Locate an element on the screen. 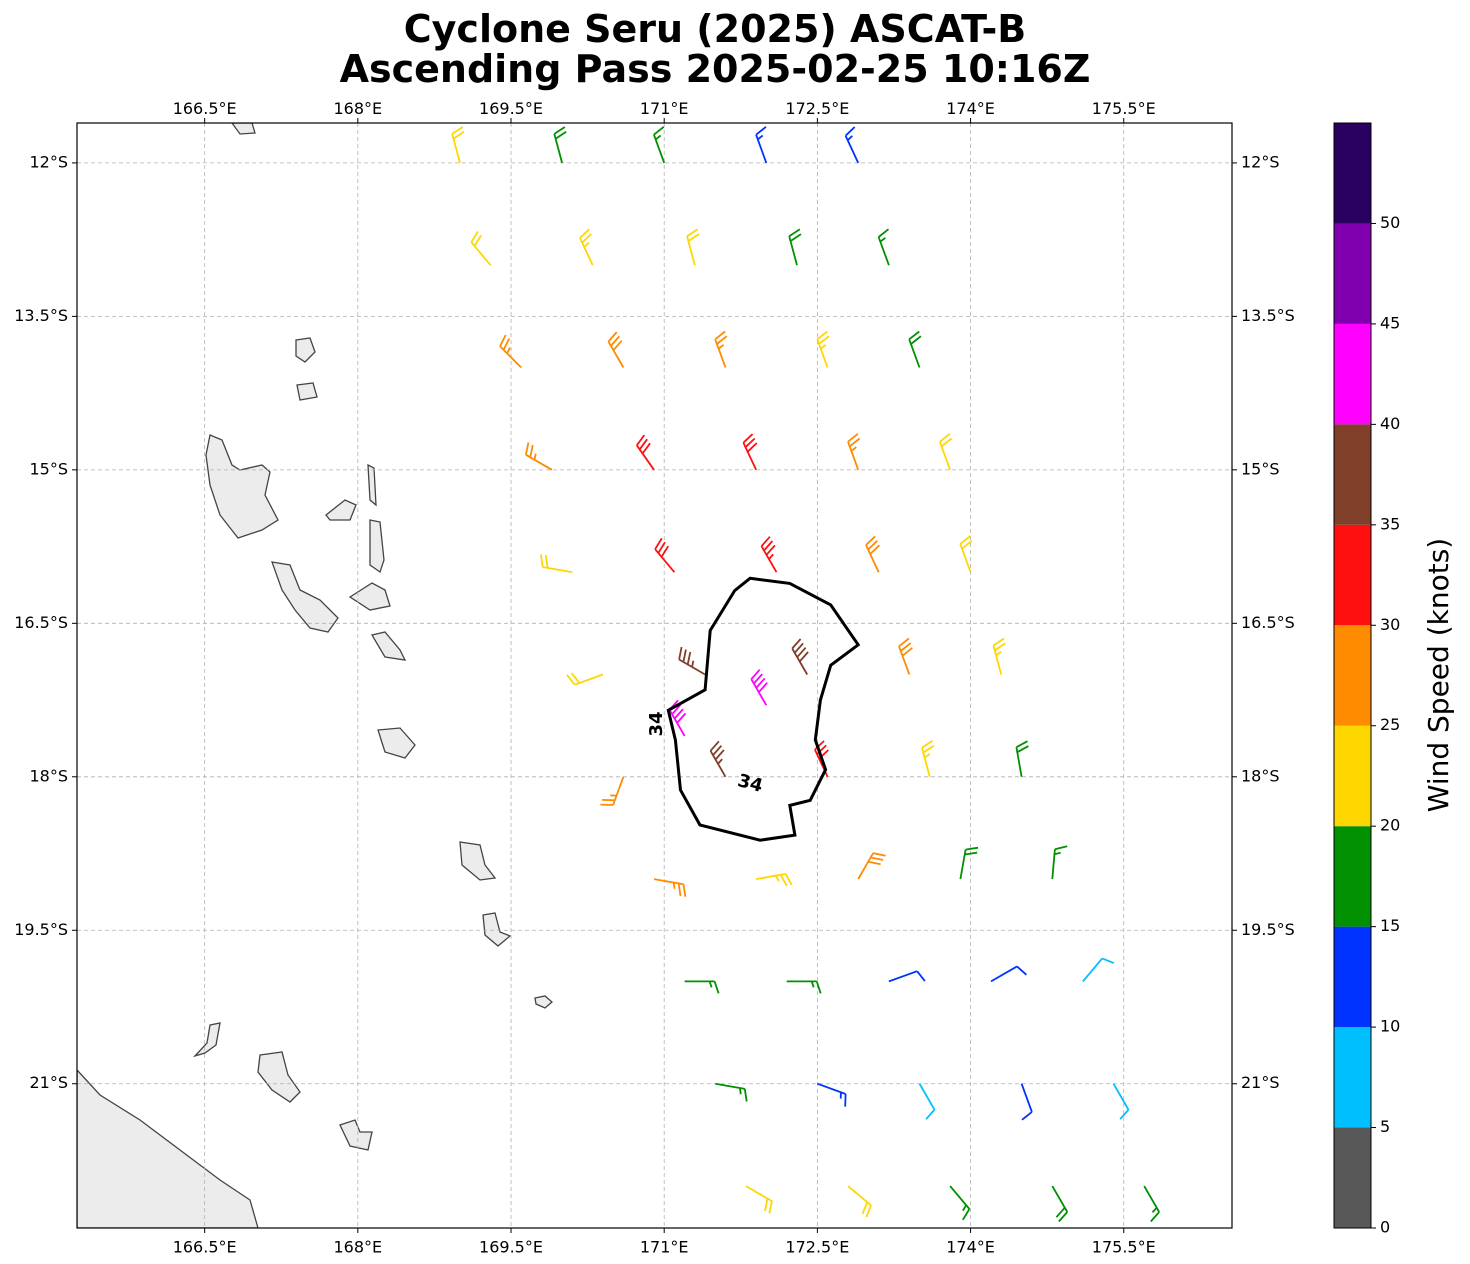 The height and width of the screenshot is (1264, 1470). colorbar-label: Wind Speed (knots) is located at coordinates (1438, 675).